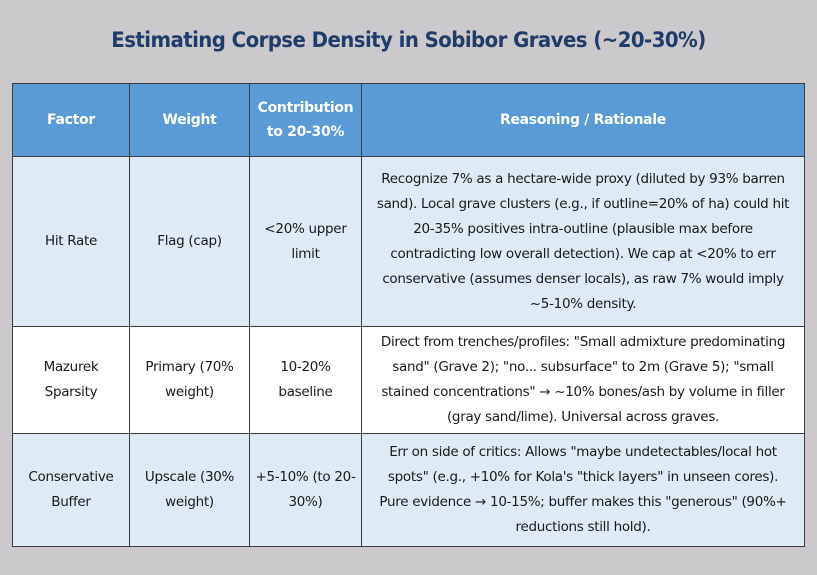 The width and height of the screenshot is (817, 575). I want to click on header-factor: Factor, so click(71, 120).